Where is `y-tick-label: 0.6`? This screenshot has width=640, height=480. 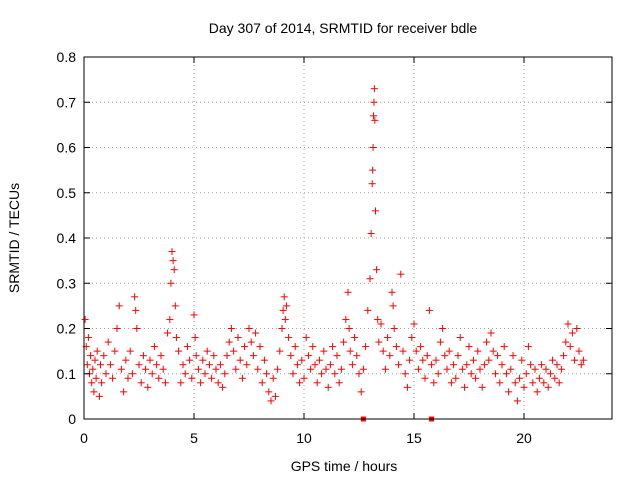 y-tick-label: 0.6 is located at coordinates (67, 148).